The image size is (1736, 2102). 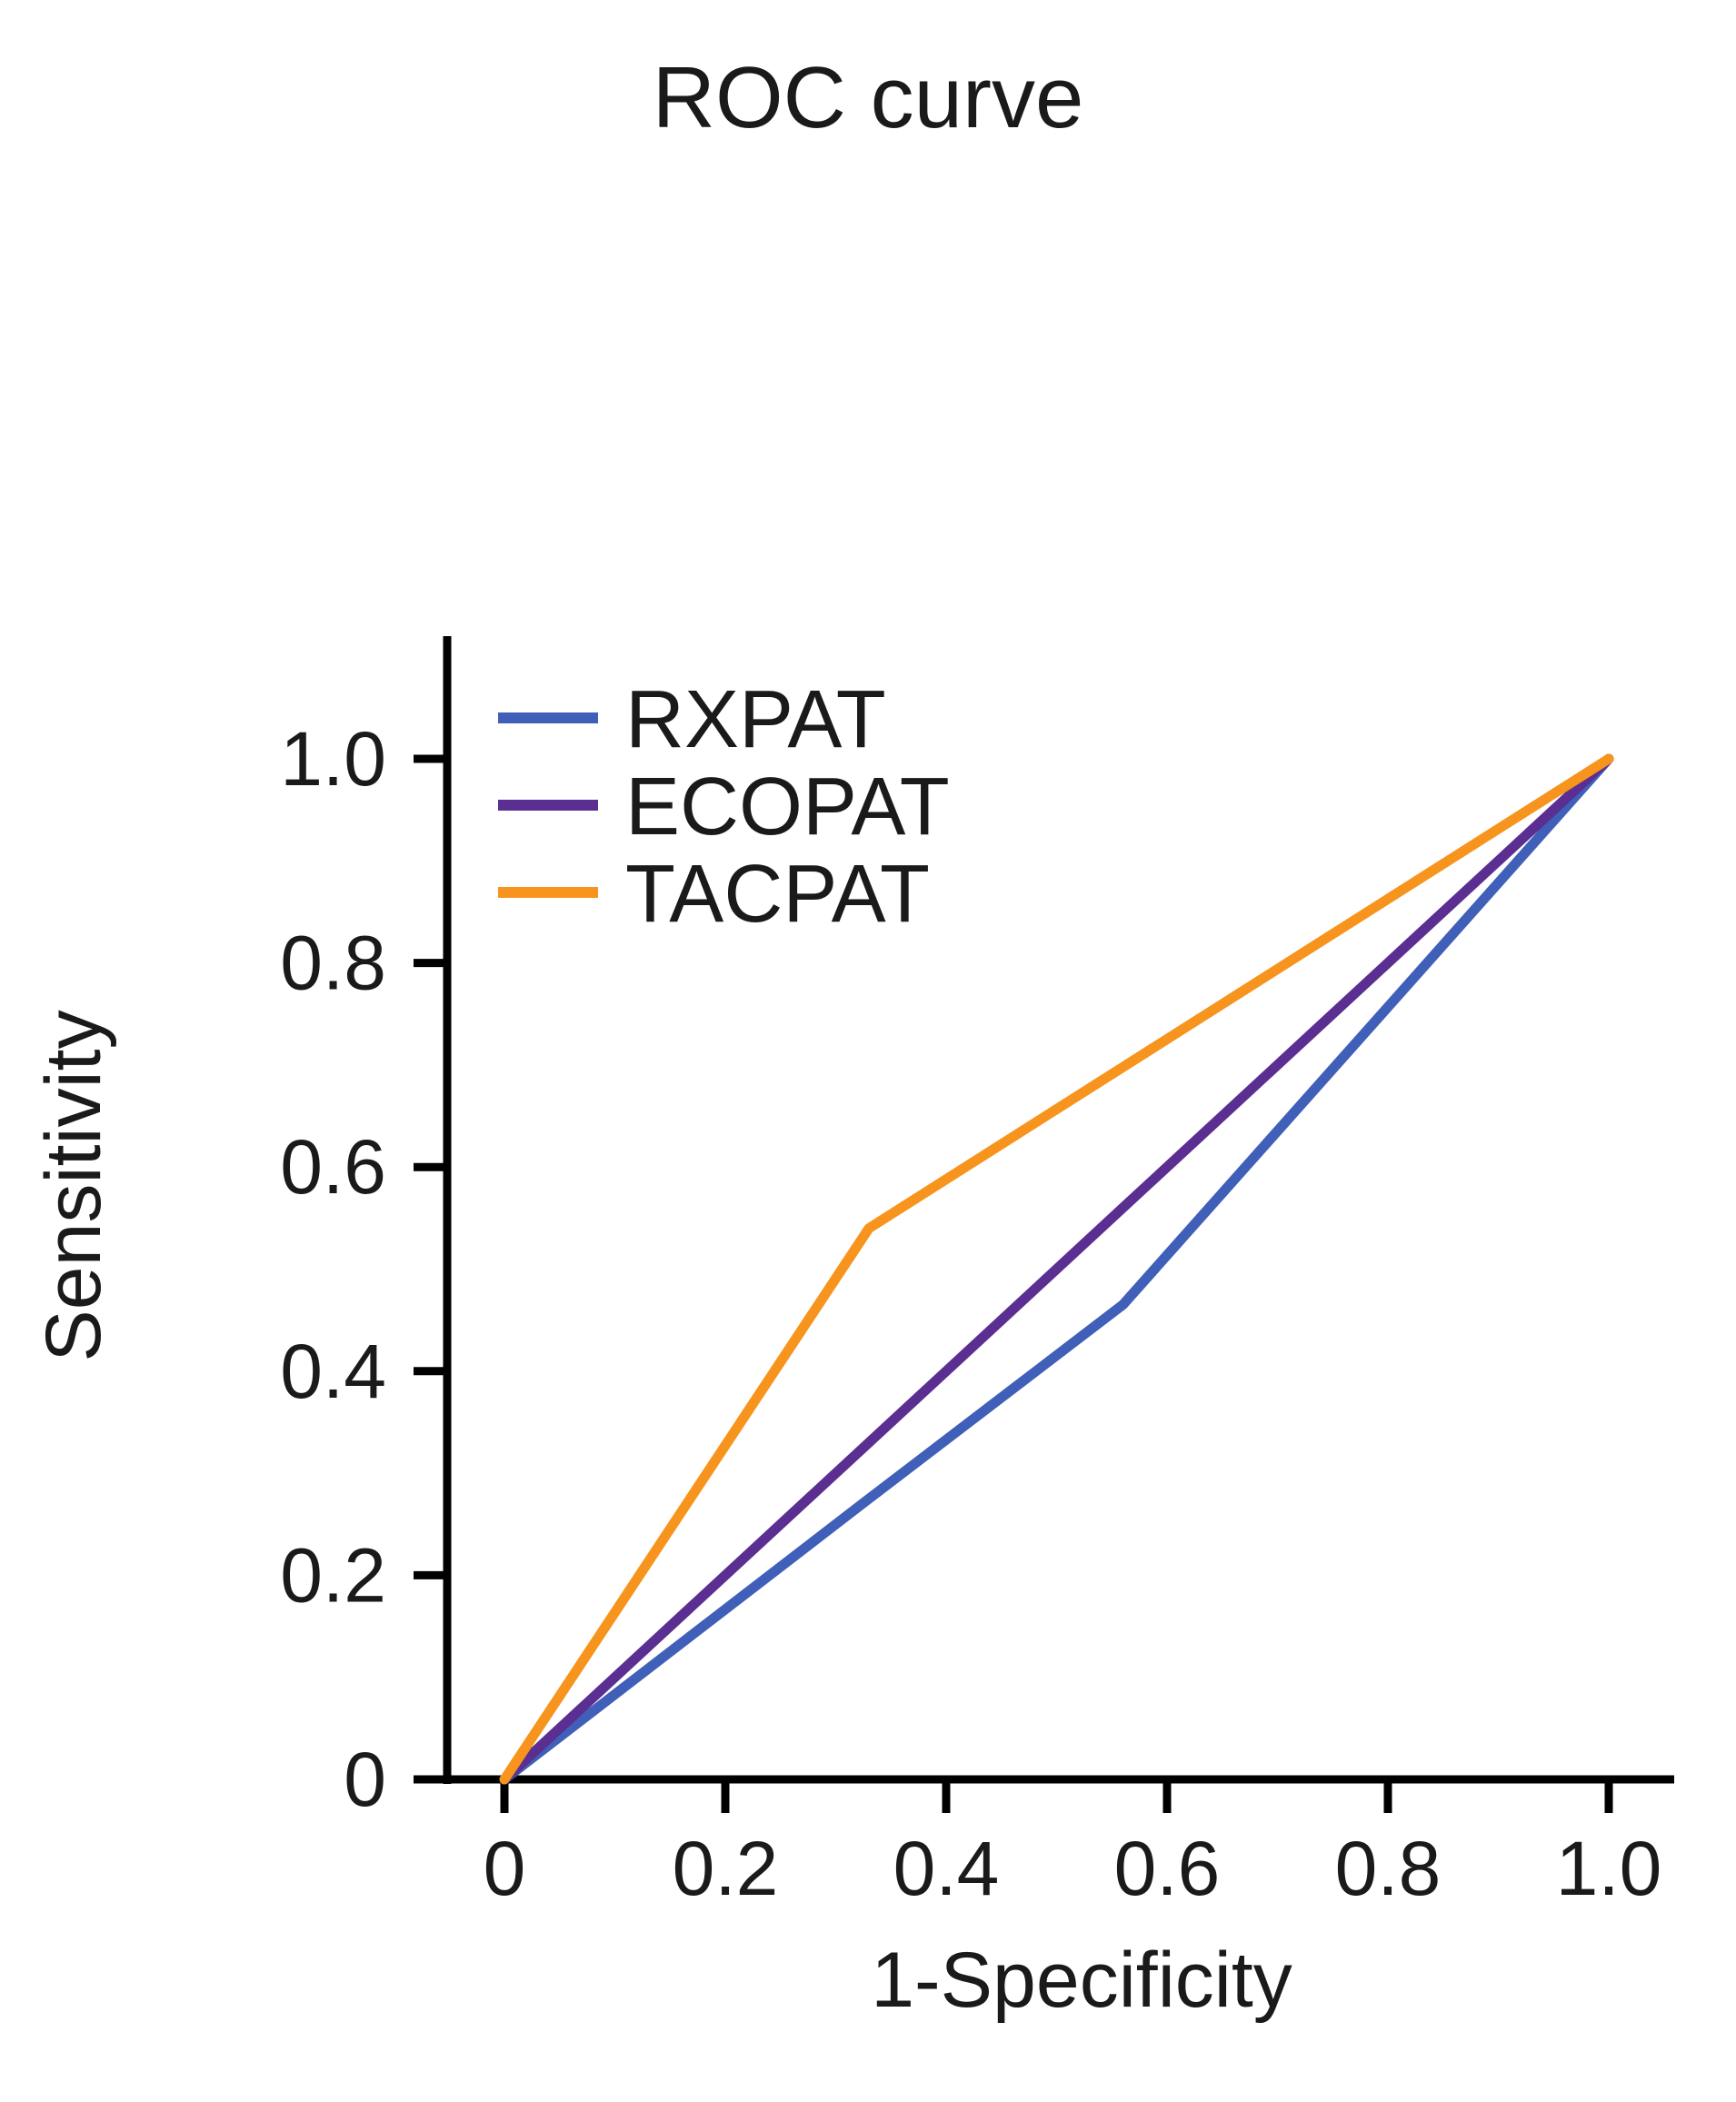 What do you see at coordinates (1167, 1868) in the screenshot?
I see `x-tick-label: 0.6` at bounding box center [1167, 1868].